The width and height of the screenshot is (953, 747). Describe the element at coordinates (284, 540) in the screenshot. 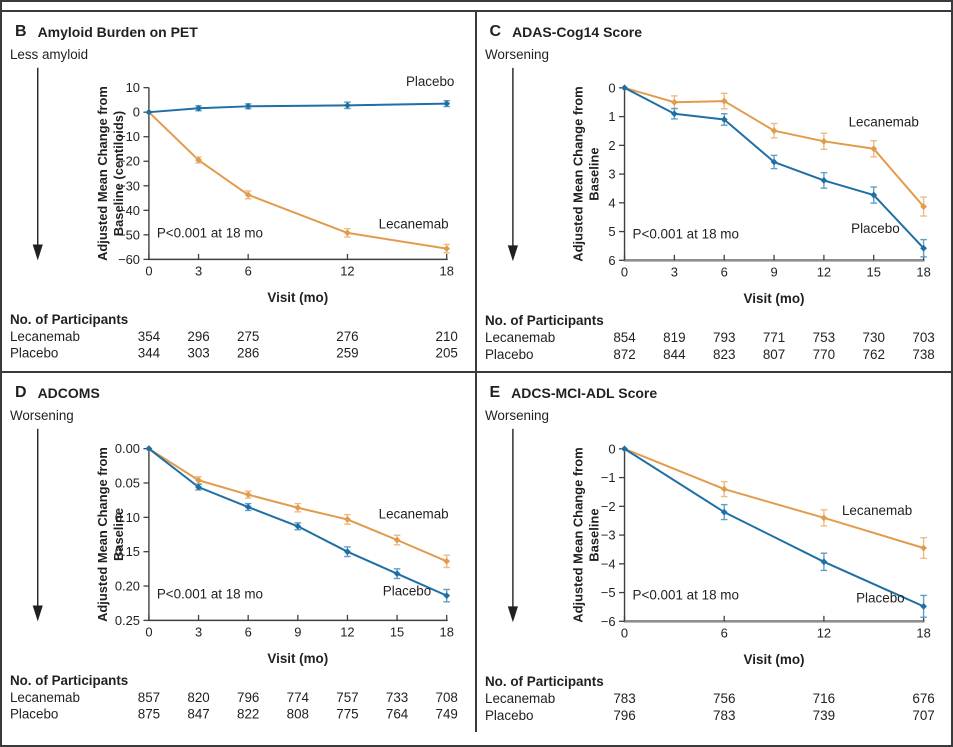

I see `axes: 0.00 0.05 0.10 0.15 0.20 0.25 0 3 6 9 12 15 18` at that location.